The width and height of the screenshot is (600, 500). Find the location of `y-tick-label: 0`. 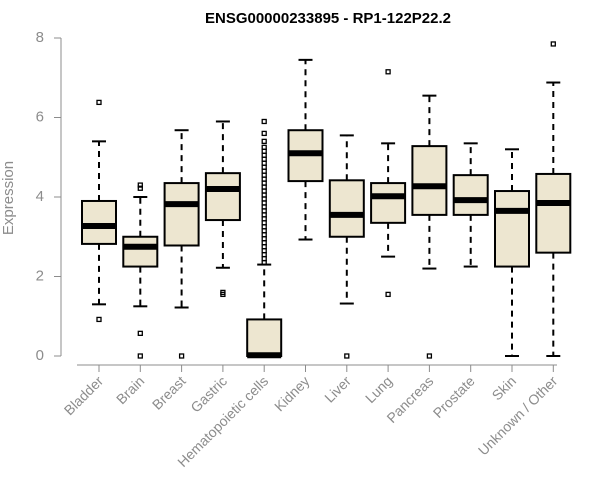

y-tick-label: 0 is located at coordinates (40, 355).